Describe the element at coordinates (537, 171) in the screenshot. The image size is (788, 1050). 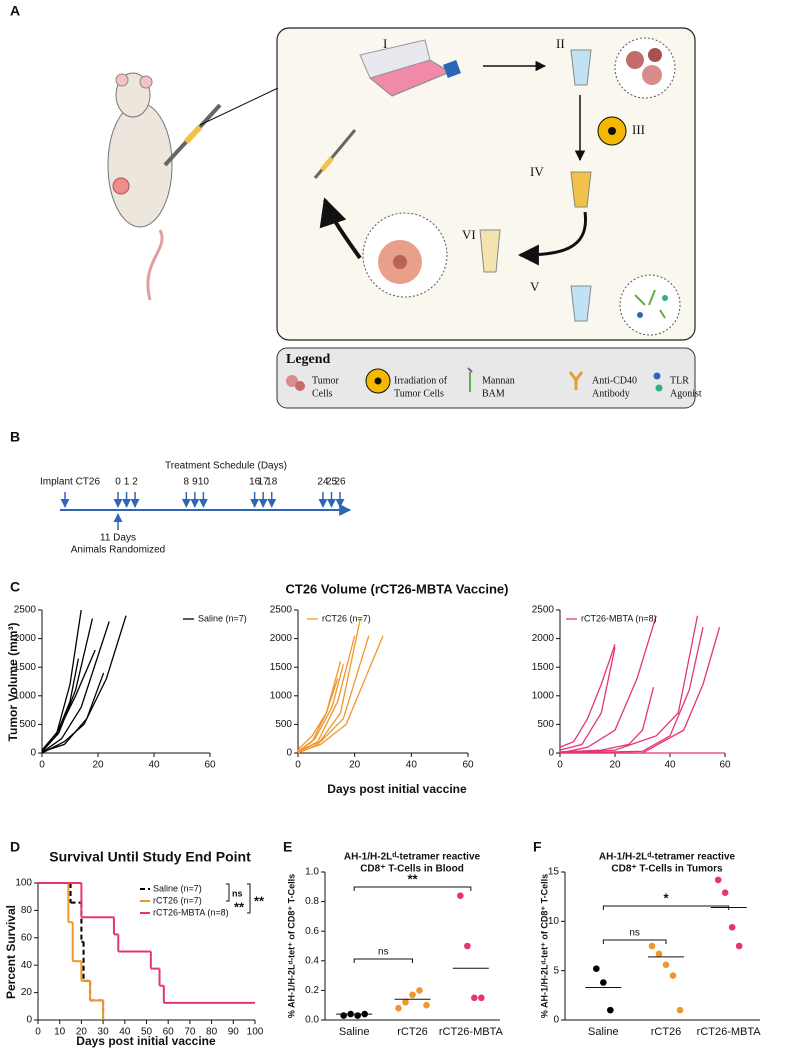
I see `step-label: IV` at that location.